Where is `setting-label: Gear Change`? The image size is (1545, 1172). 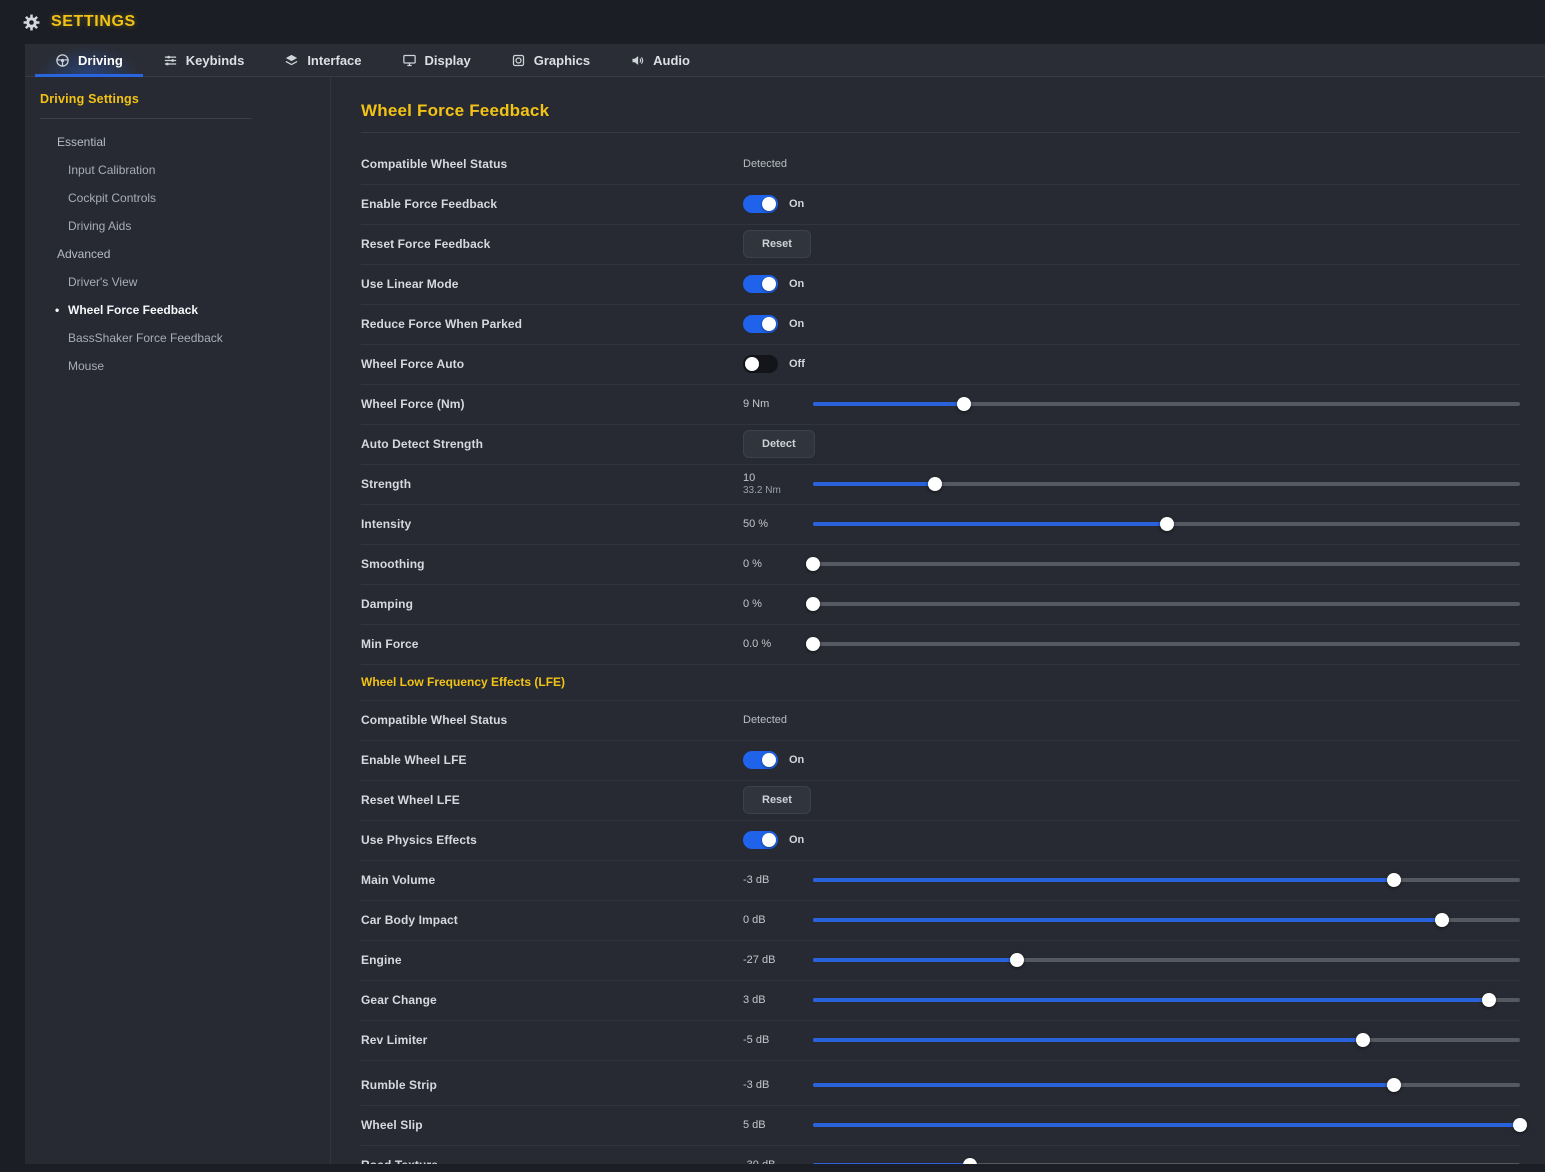 setting-label: Gear Change is located at coordinates (399, 1000).